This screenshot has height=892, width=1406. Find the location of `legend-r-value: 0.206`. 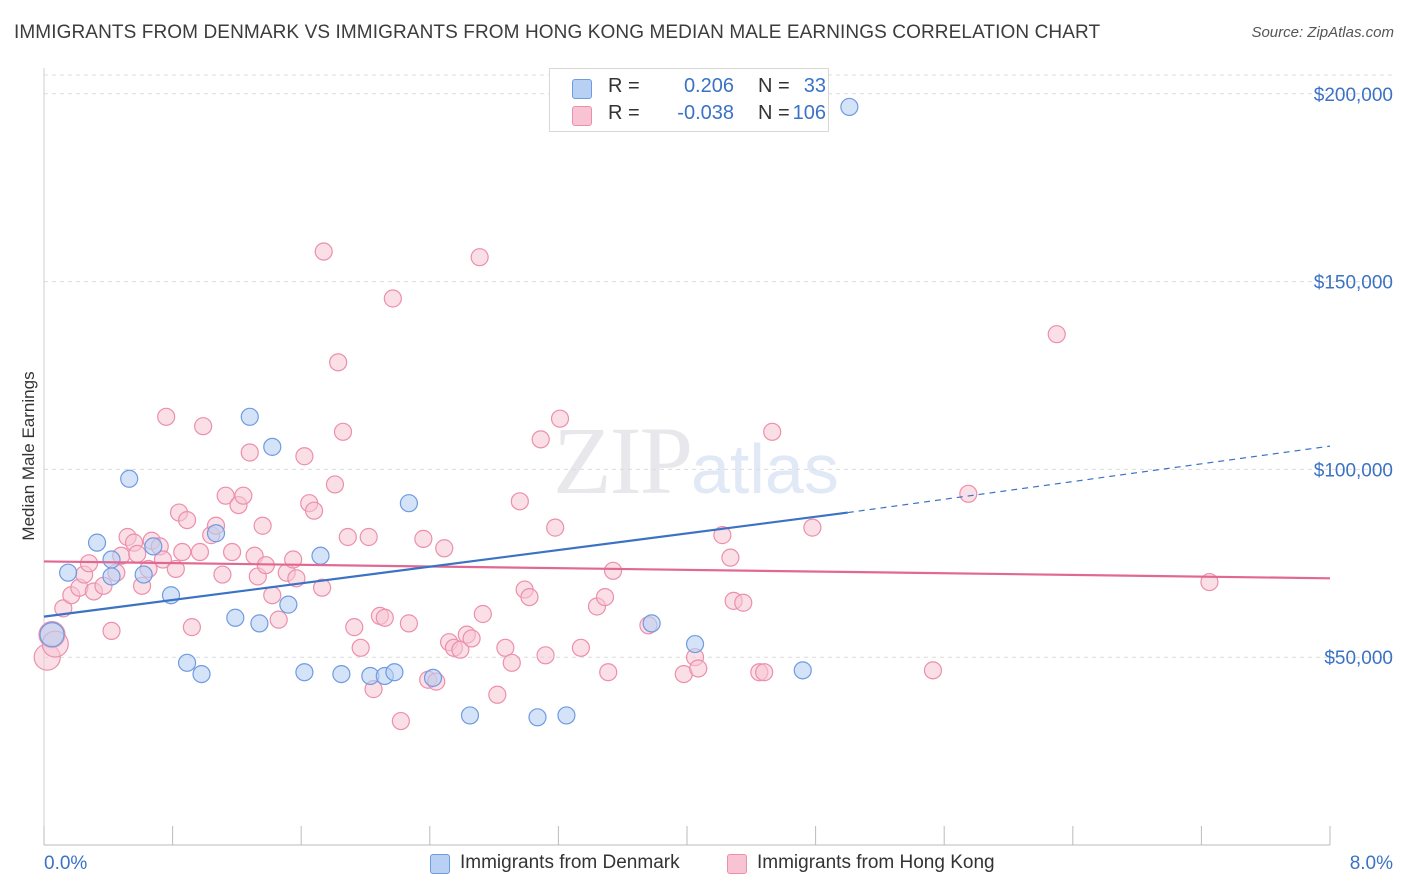

legend-r-value: 0.206 is located at coordinates (708, 86).